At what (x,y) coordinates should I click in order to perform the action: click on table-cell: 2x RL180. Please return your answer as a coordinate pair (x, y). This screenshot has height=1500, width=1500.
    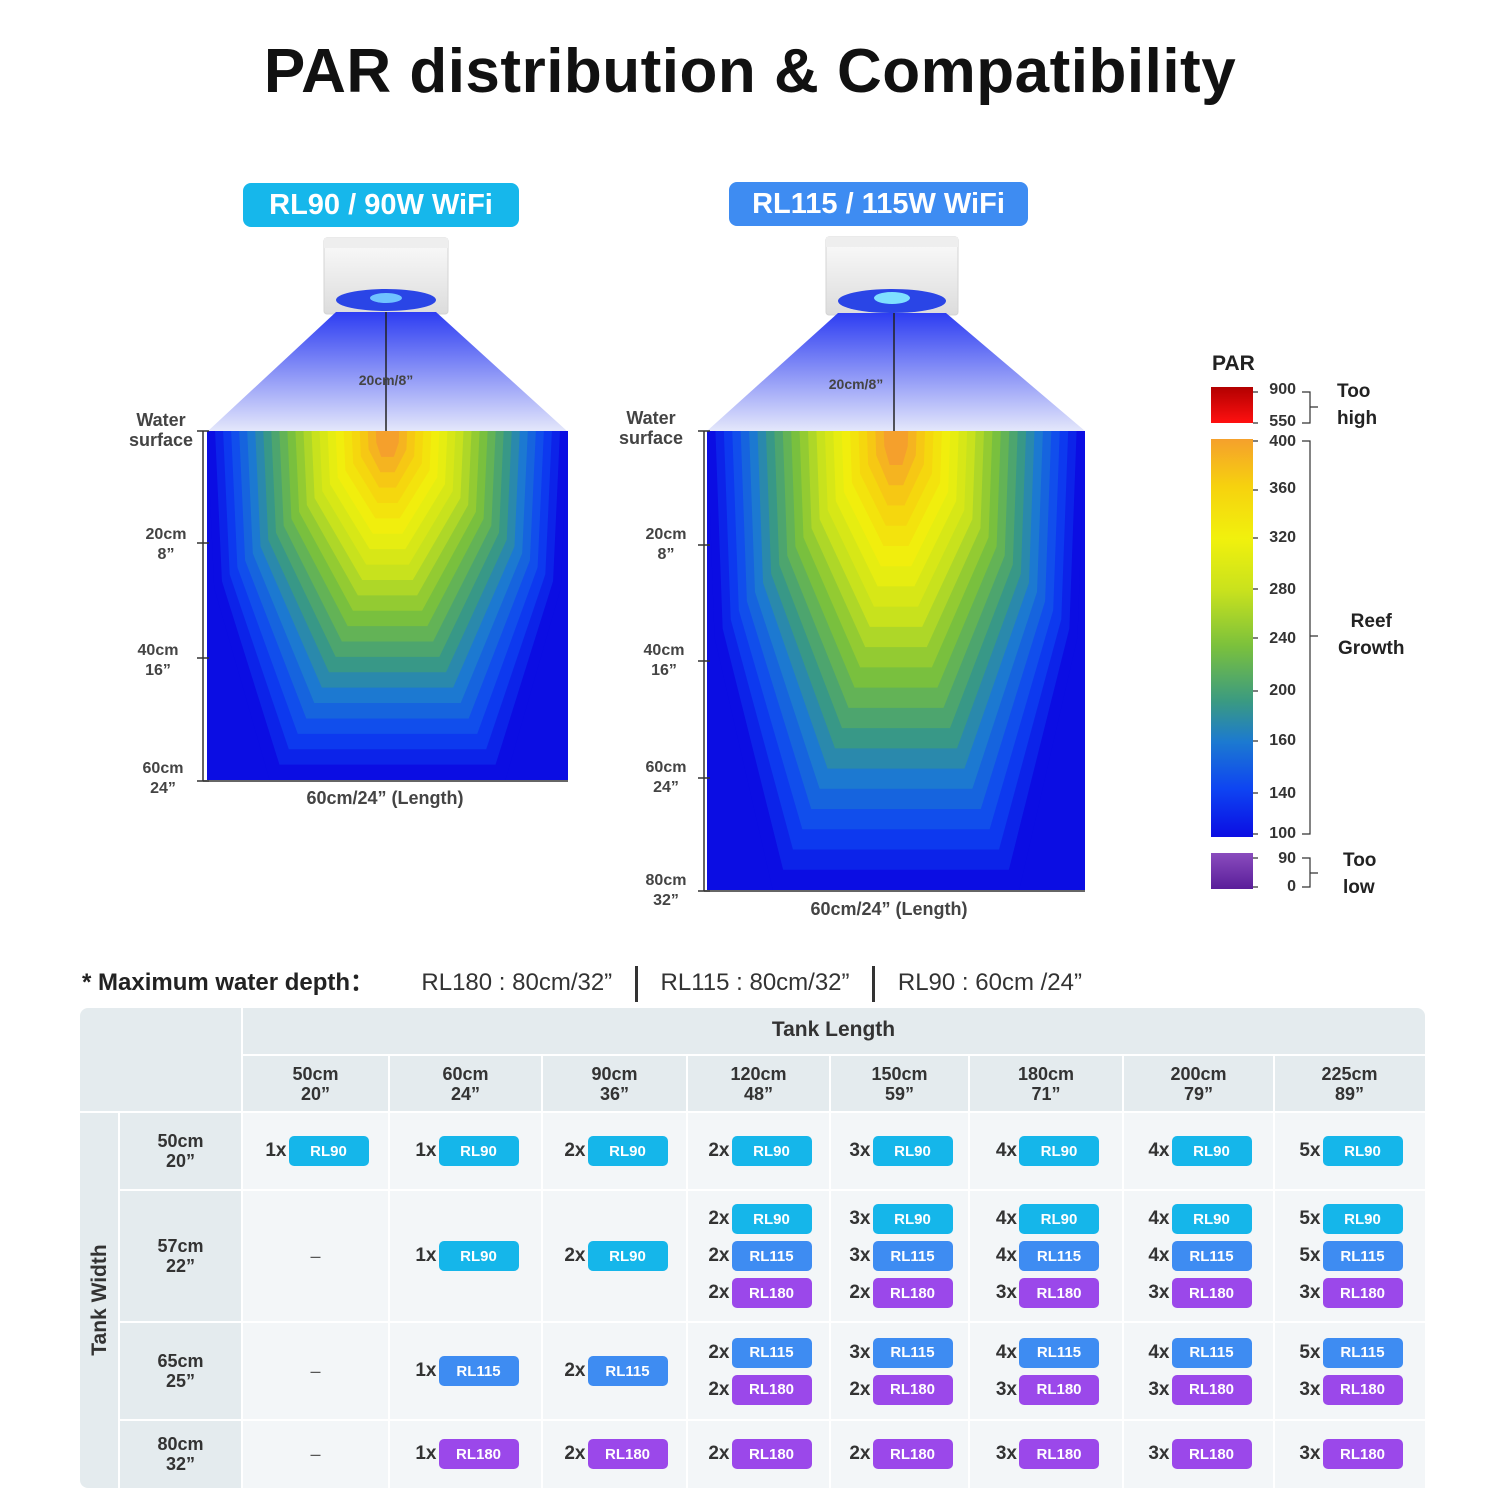
    Looking at the image, I should click on (758, 1454).